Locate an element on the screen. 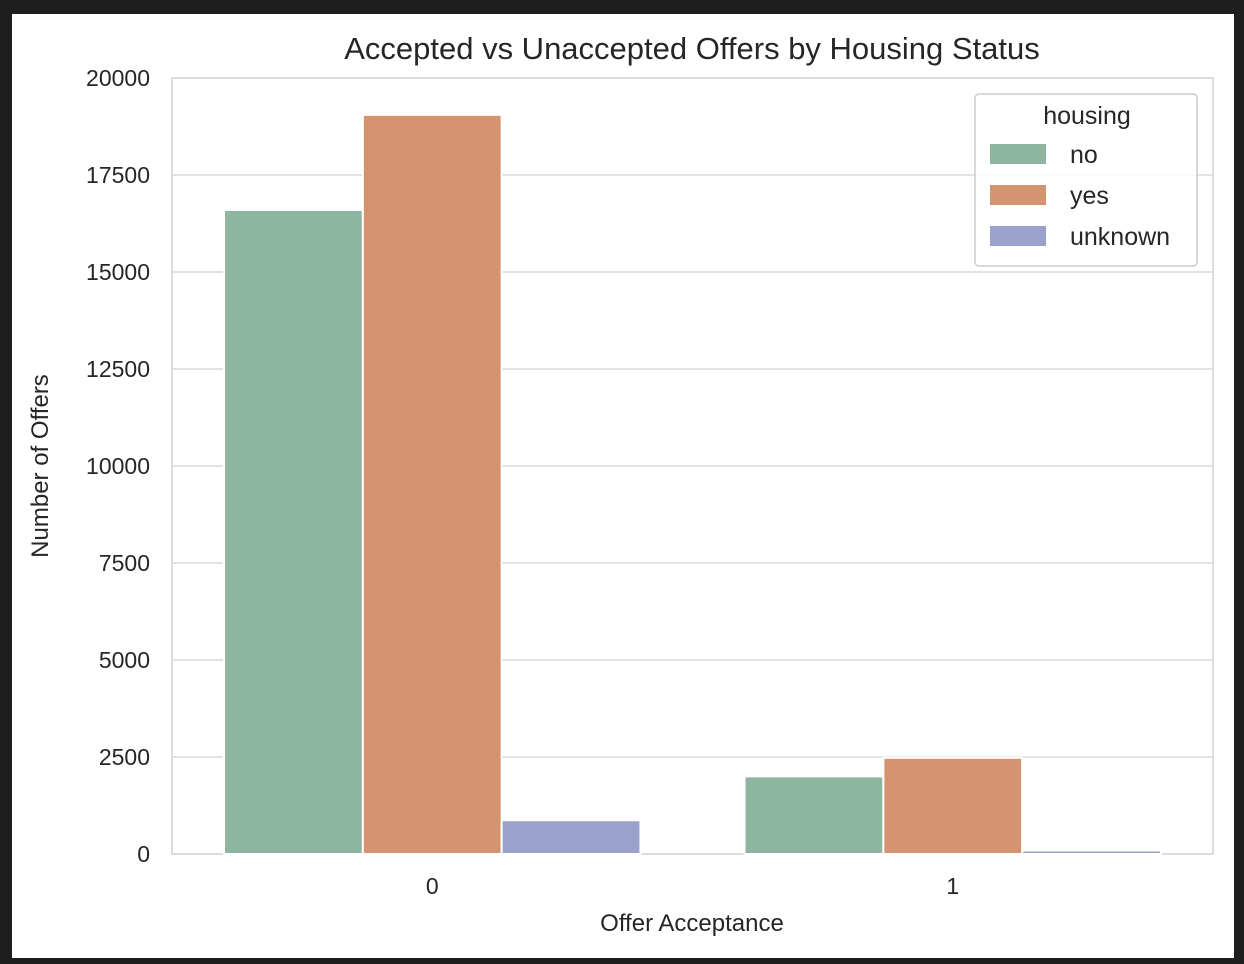 This screenshot has width=1244, height=964. x-axis-label: Offer Acceptance is located at coordinates (692, 923).